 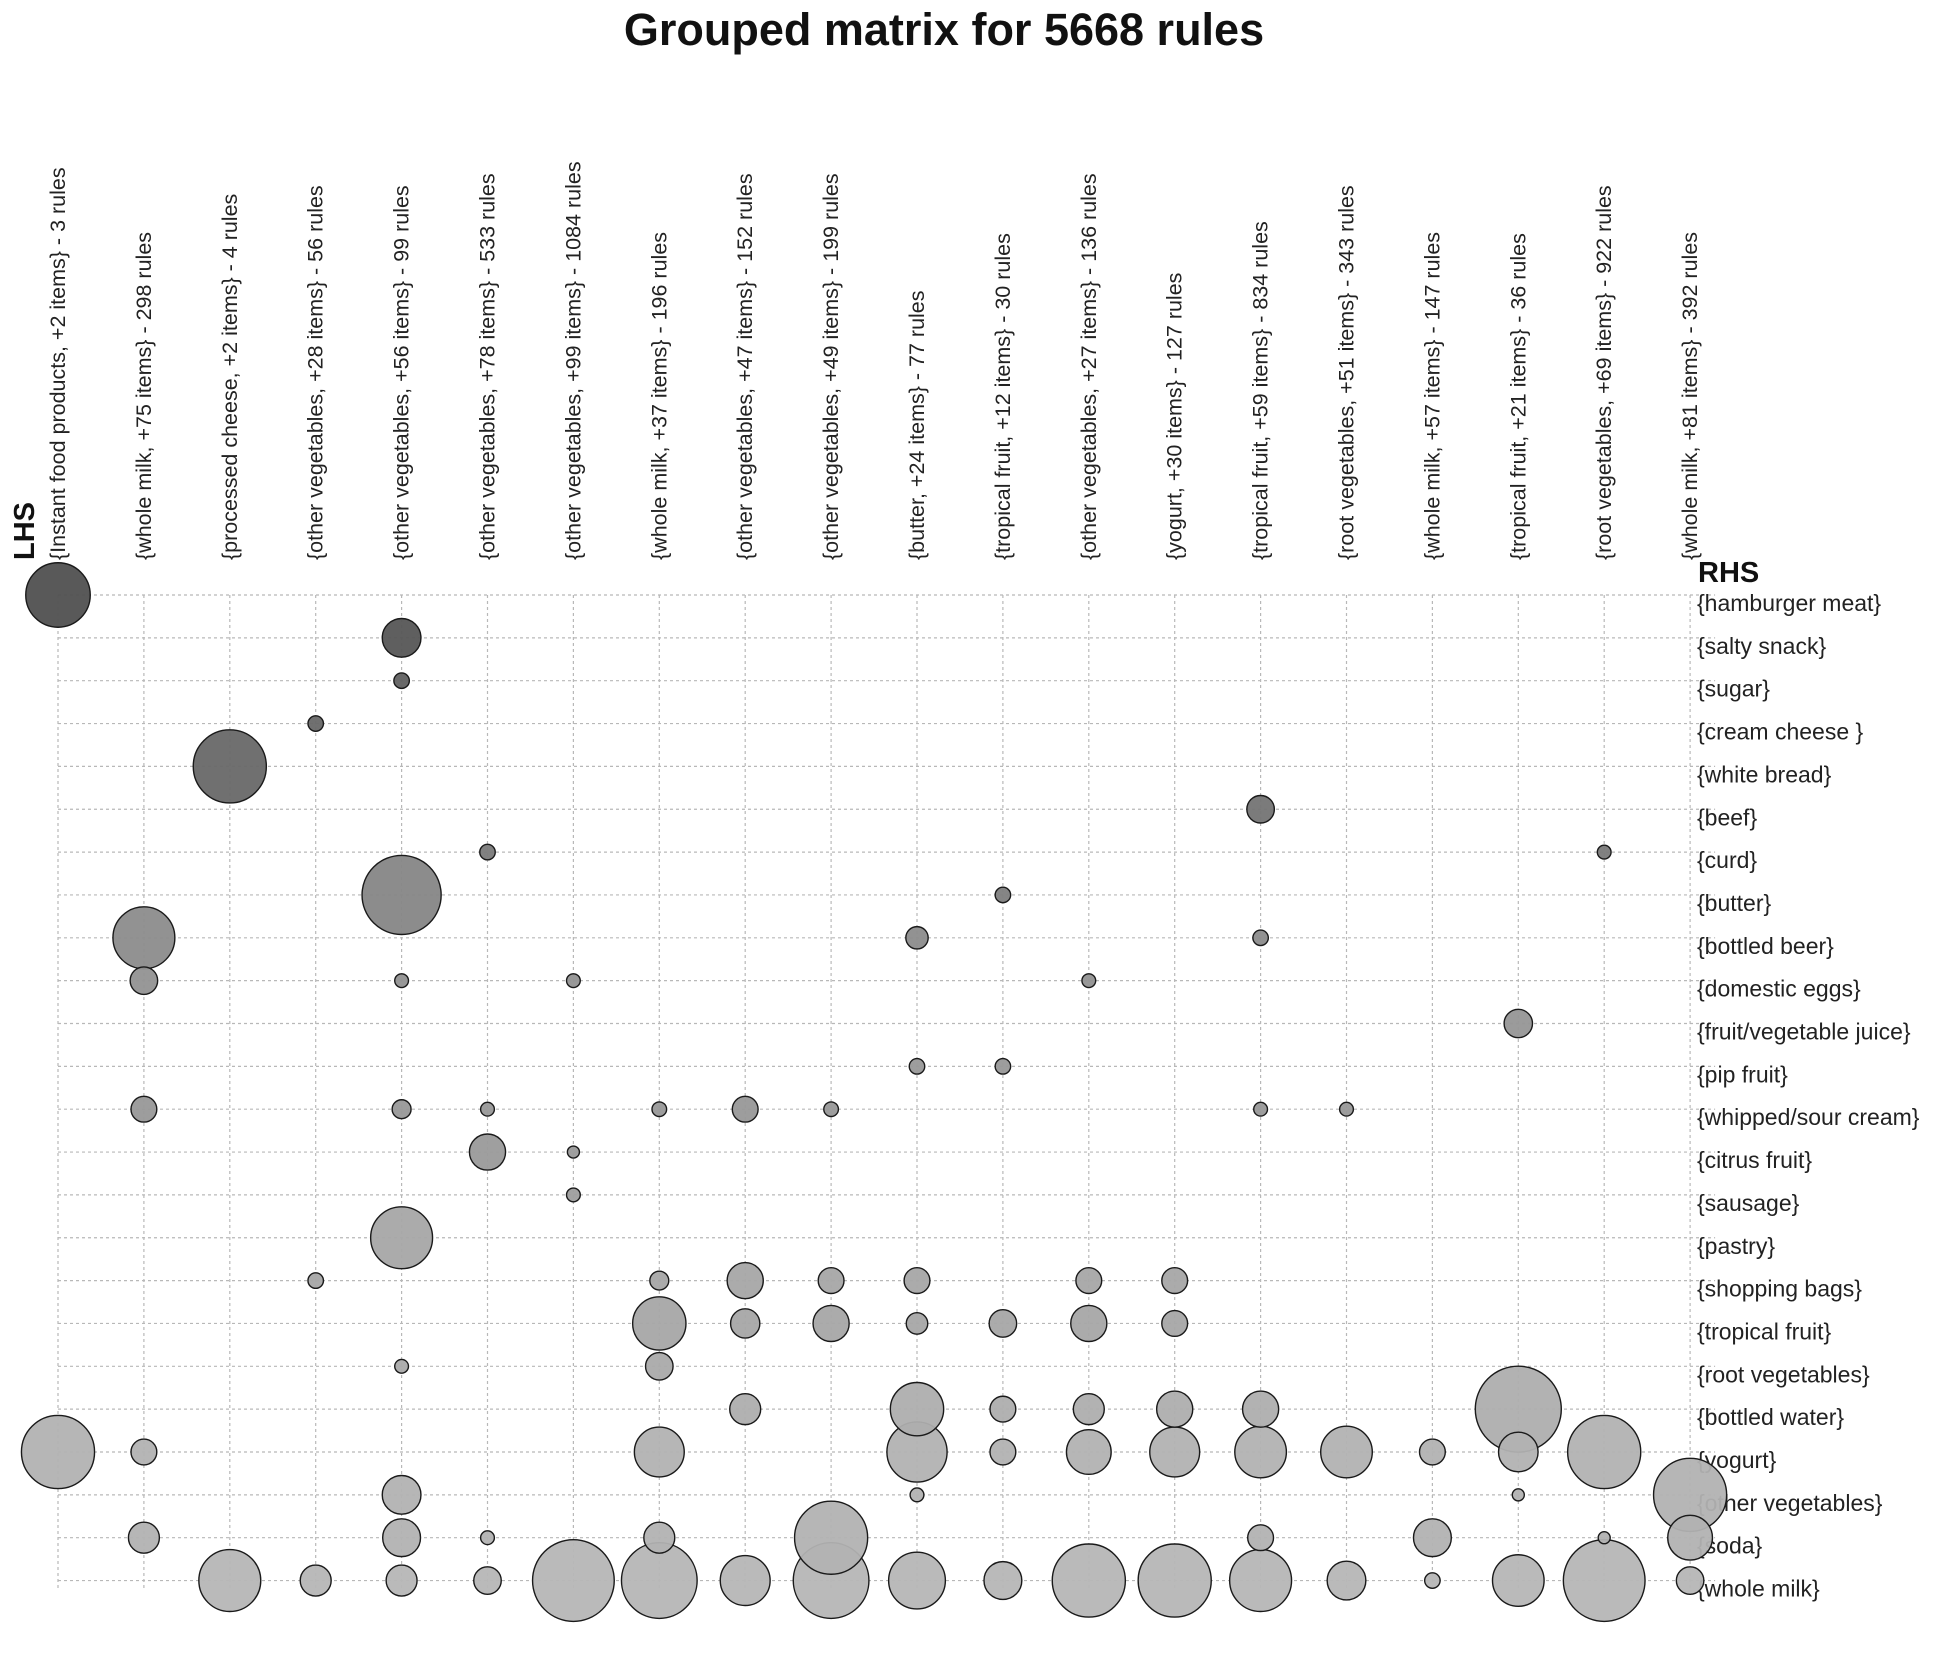 I want to click on lhs-group-label: {tropical fruit, +21 items} - 36 rules, so click(x=1518, y=396).